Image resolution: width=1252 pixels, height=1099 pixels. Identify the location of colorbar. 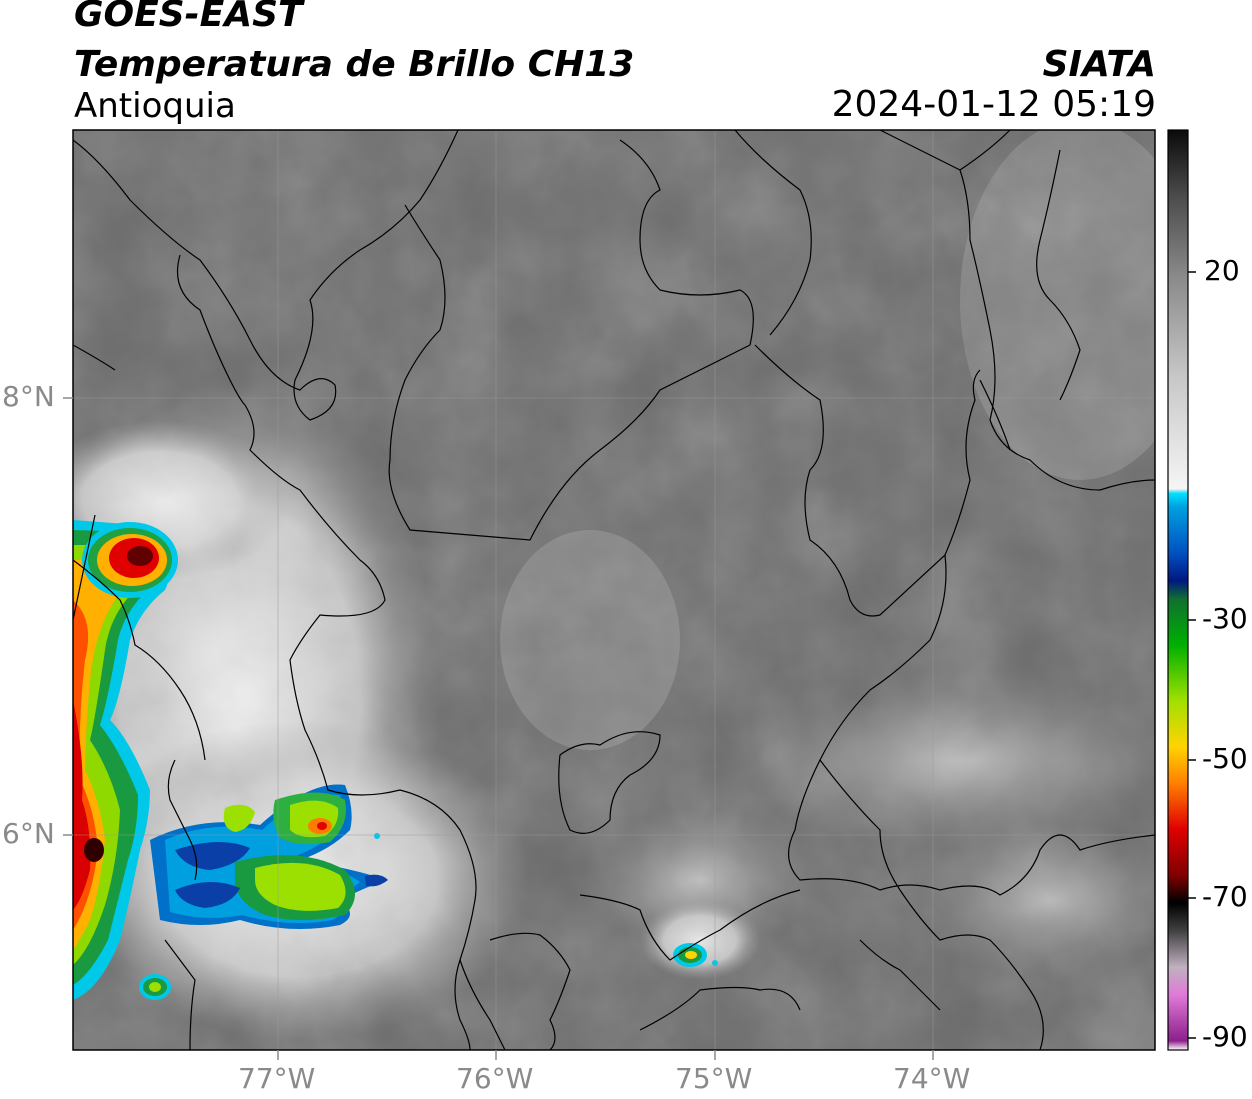
(1178, 590).